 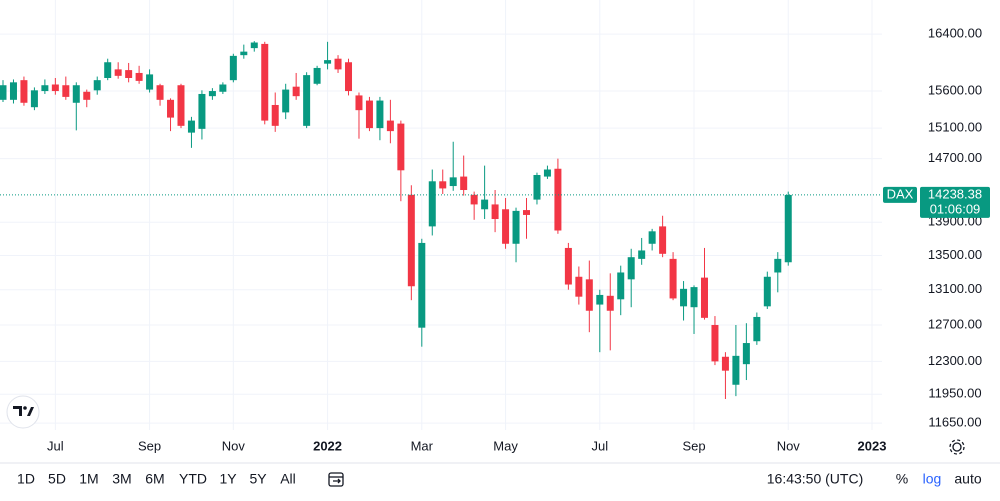 What do you see at coordinates (955, 360) in the screenshot?
I see `y-tick-label: 12300.00` at bounding box center [955, 360].